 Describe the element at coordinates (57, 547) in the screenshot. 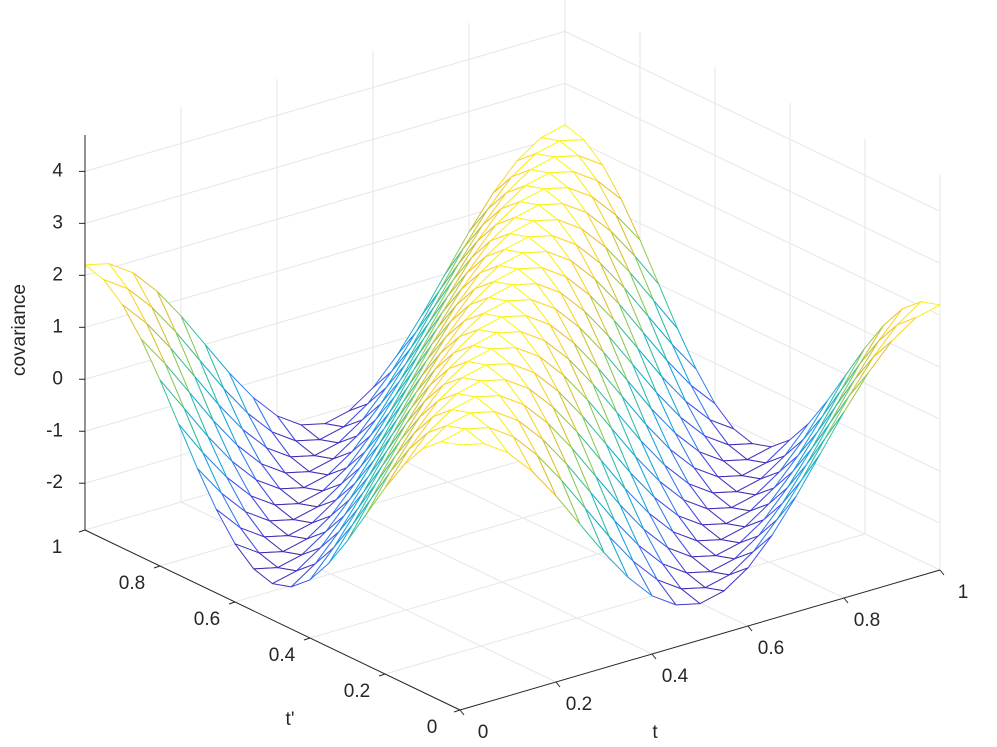

I see `y-tick-label: 1` at that location.